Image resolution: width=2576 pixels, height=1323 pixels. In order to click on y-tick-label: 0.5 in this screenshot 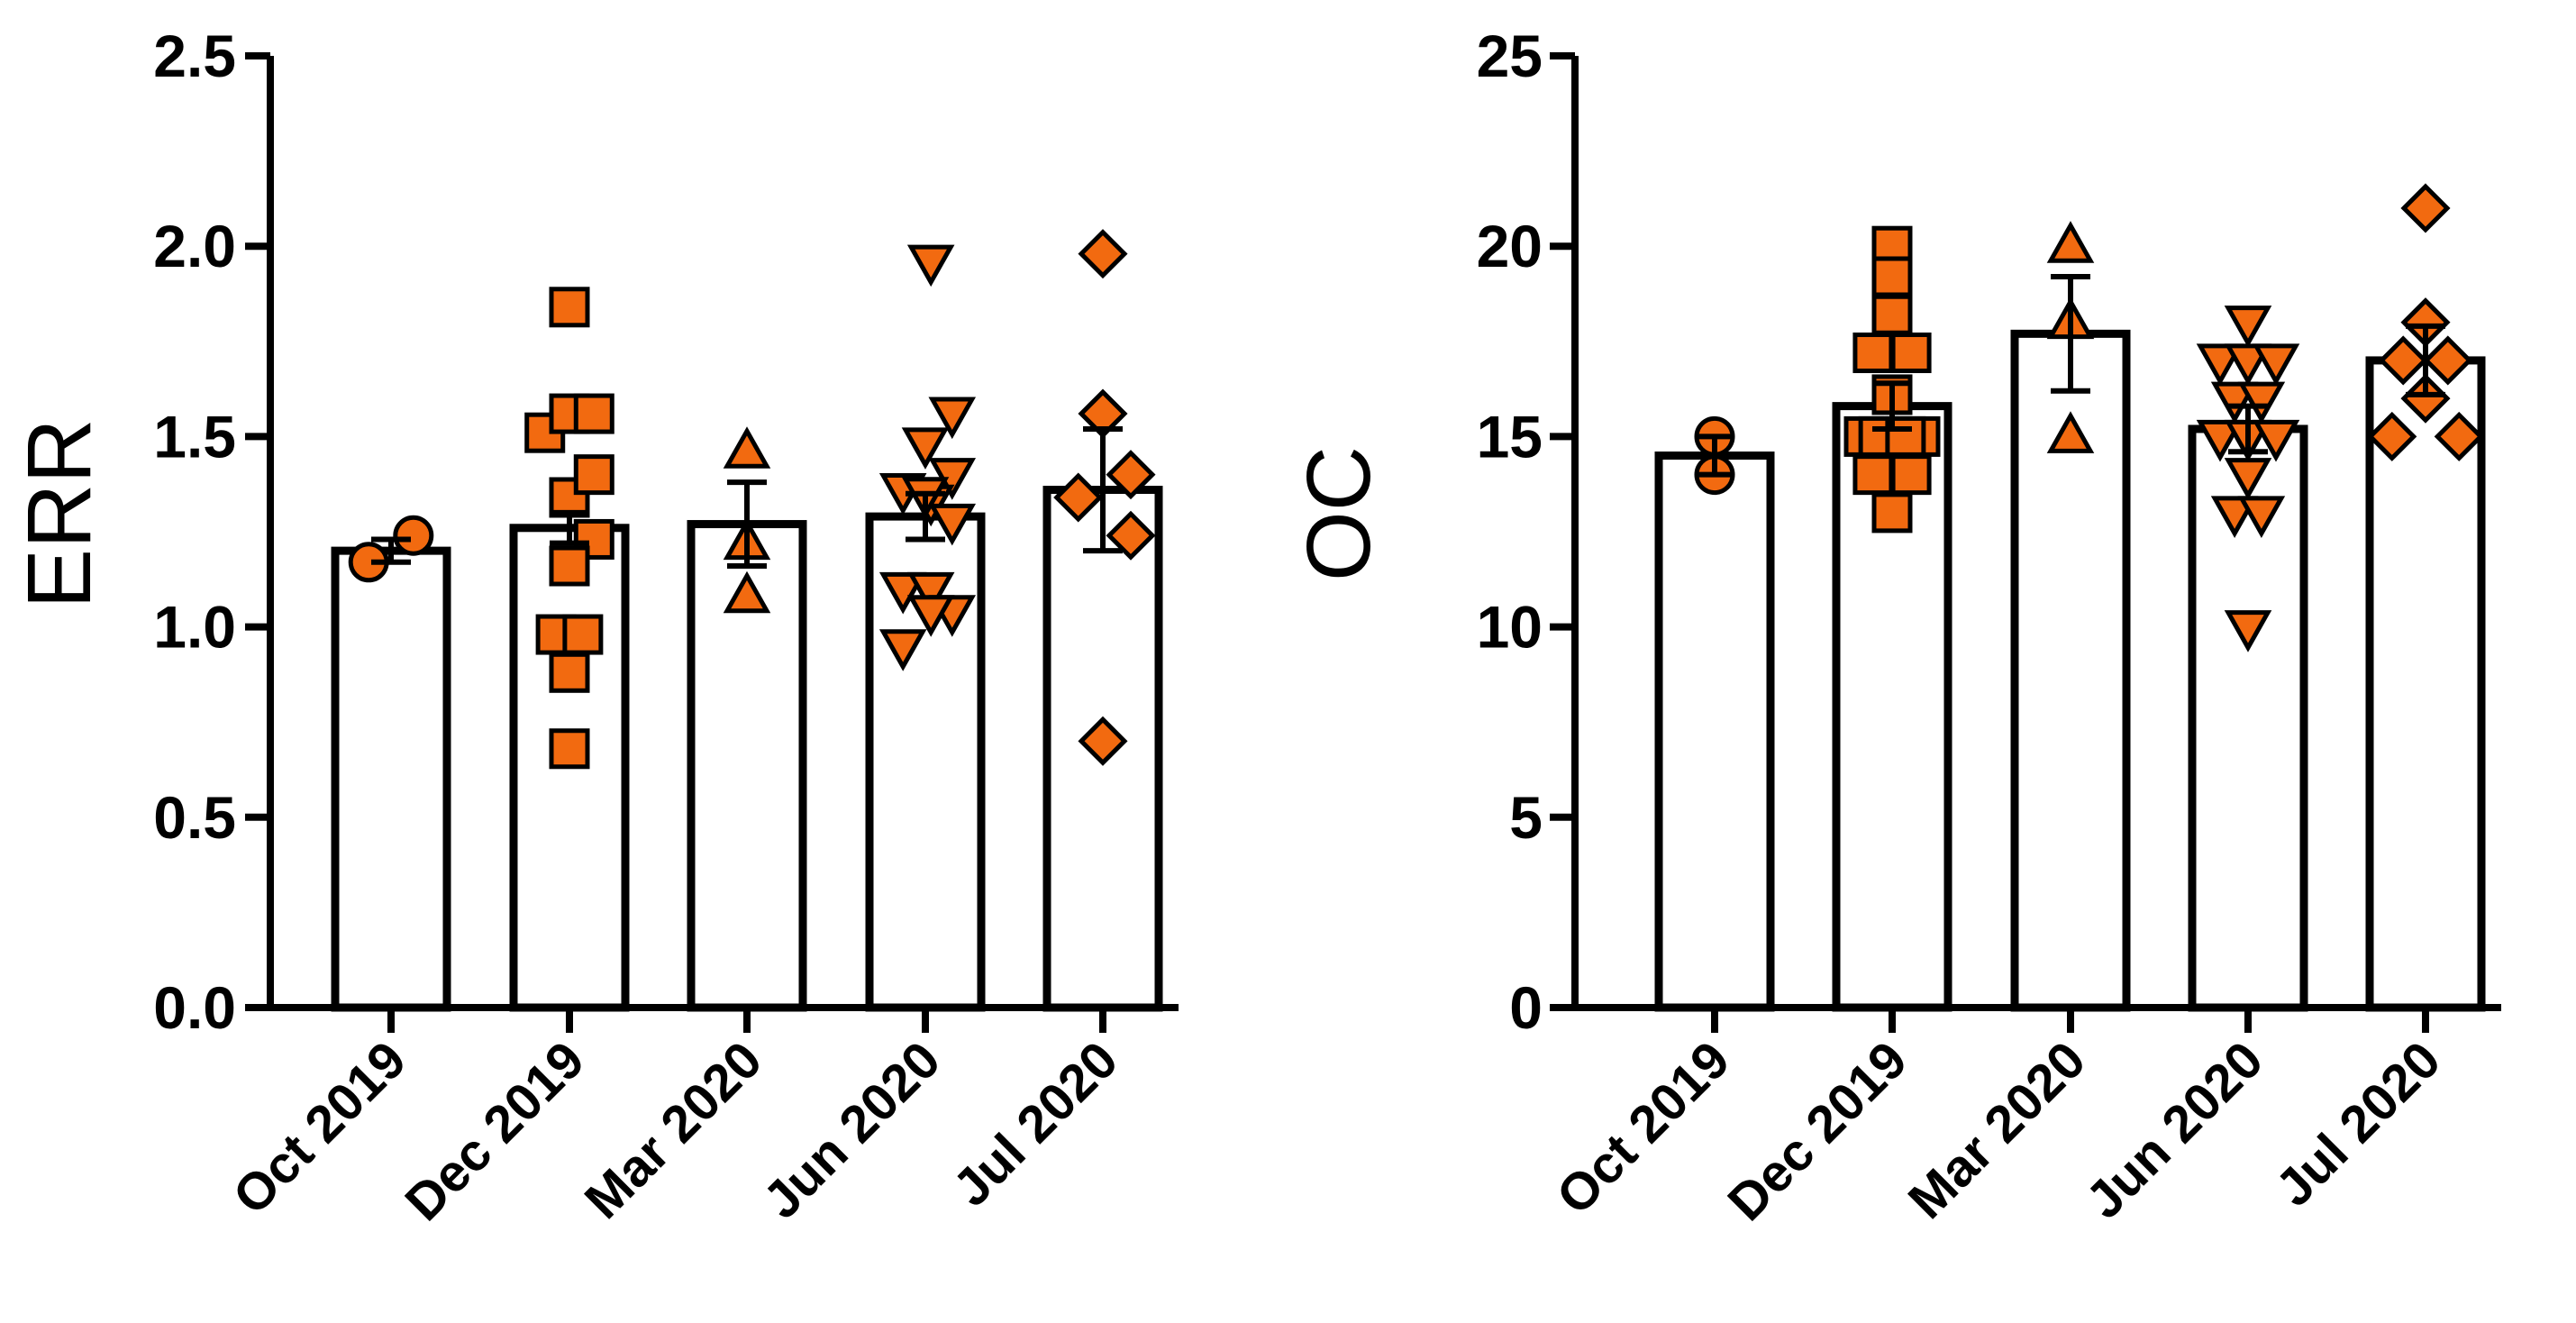, I will do `click(194, 817)`.